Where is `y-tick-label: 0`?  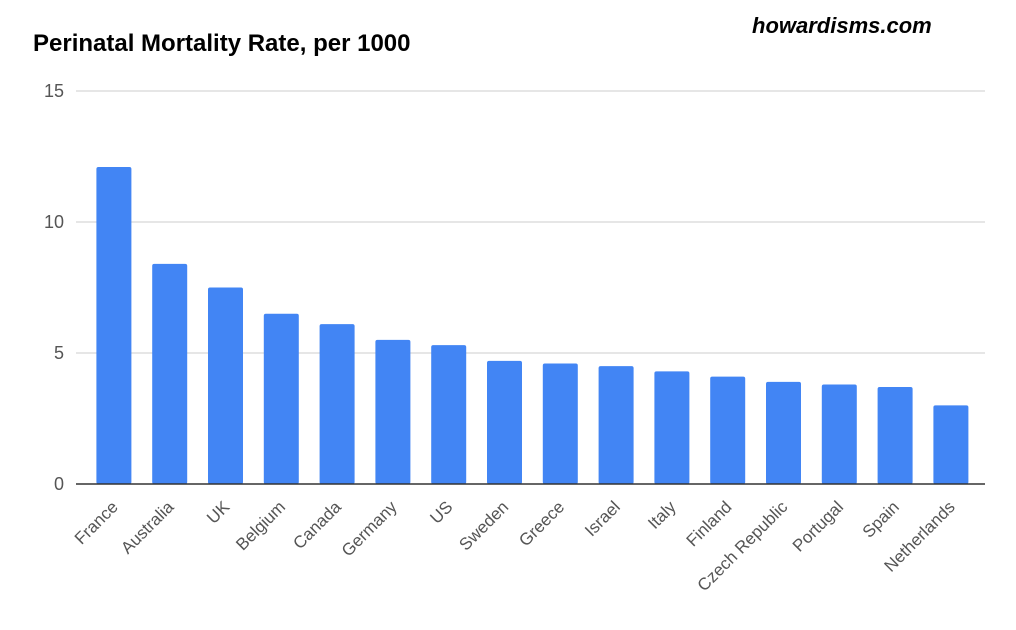
y-tick-label: 0 is located at coordinates (59, 484).